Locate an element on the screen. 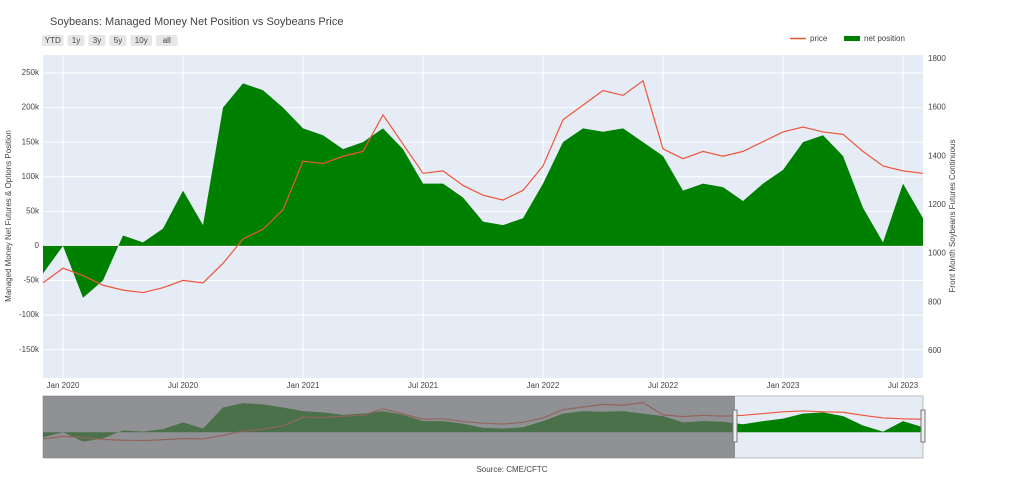  x-tick-label: Jul 2022 is located at coordinates (663, 385).